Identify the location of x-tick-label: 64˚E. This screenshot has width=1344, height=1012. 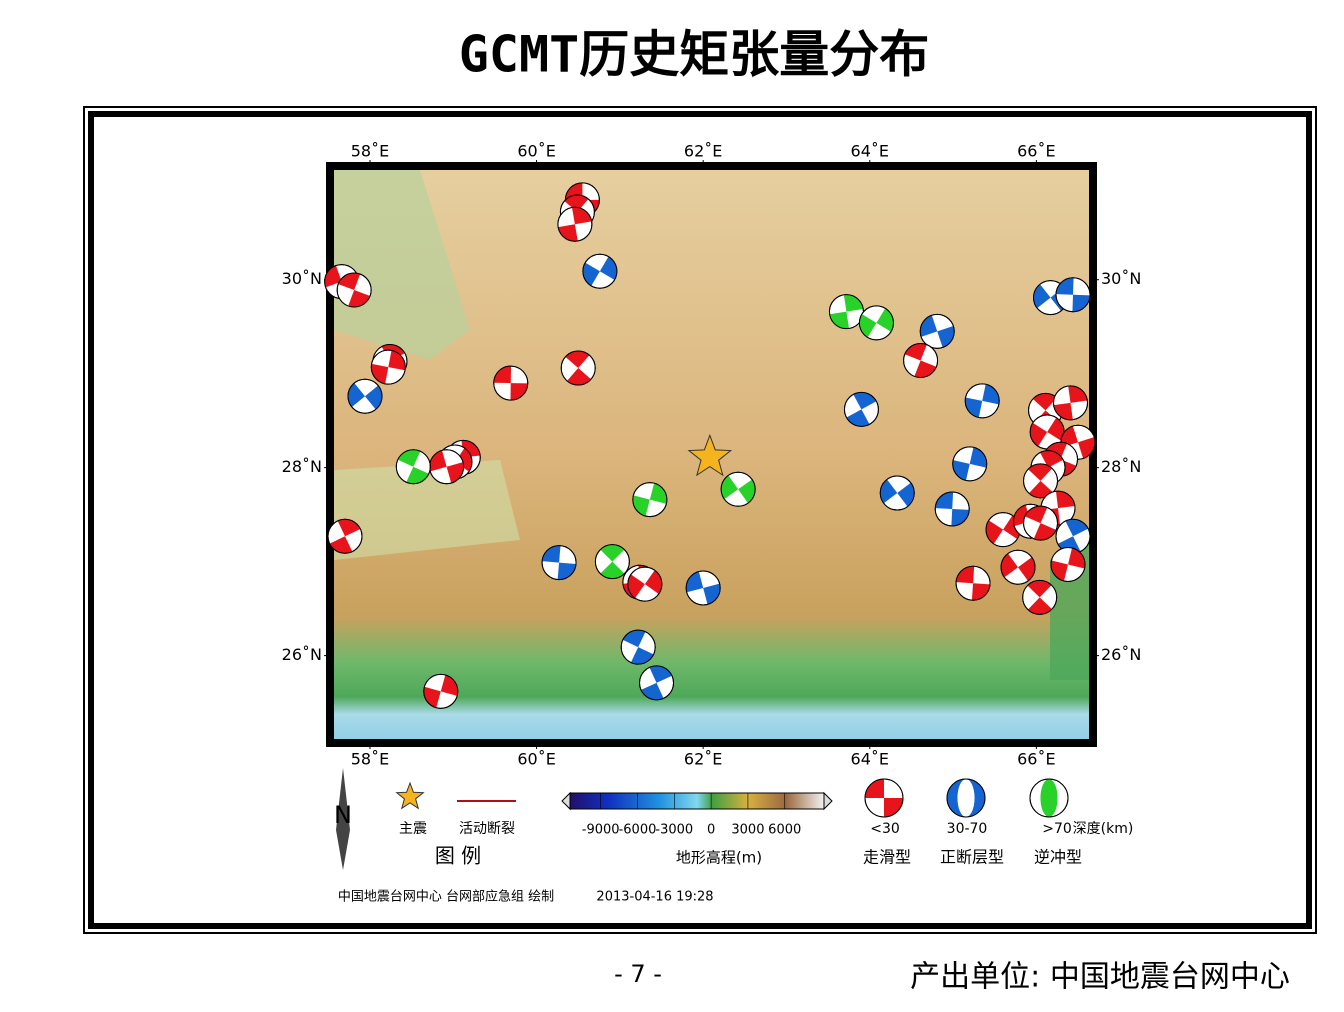
(870, 759).